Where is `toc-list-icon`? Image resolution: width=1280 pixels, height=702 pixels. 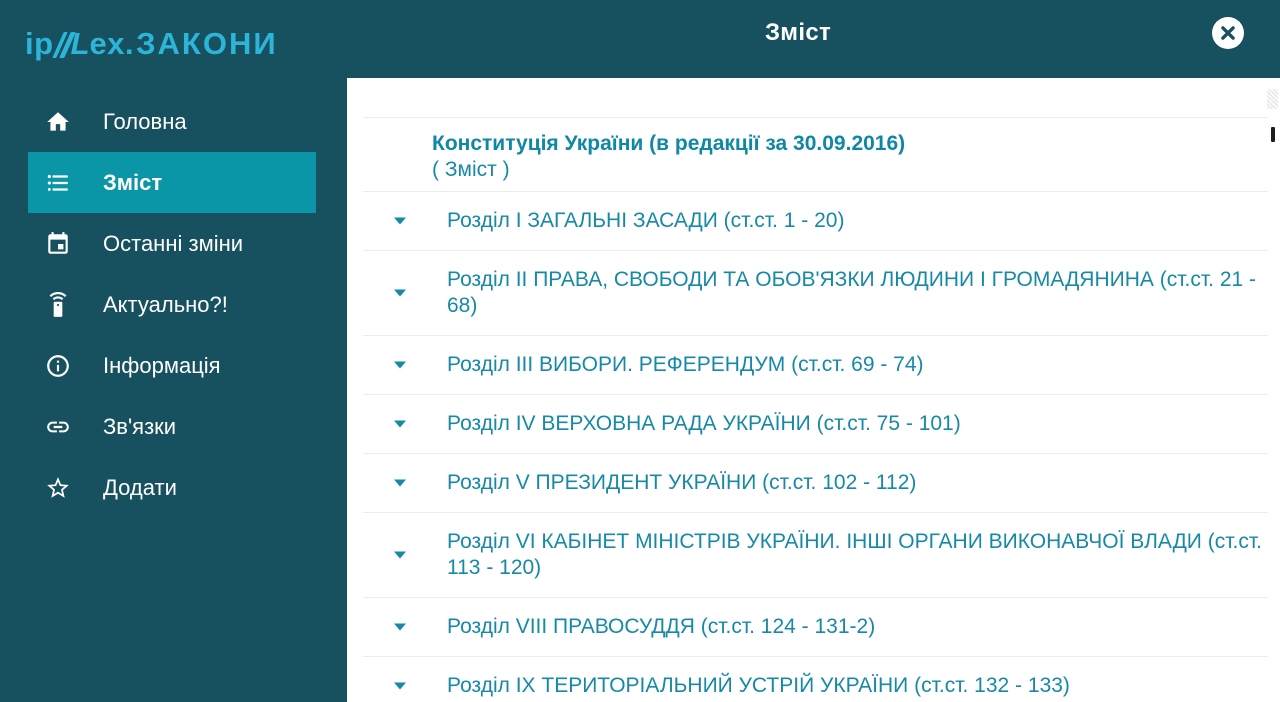 toc-list-icon is located at coordinates (58, 183).